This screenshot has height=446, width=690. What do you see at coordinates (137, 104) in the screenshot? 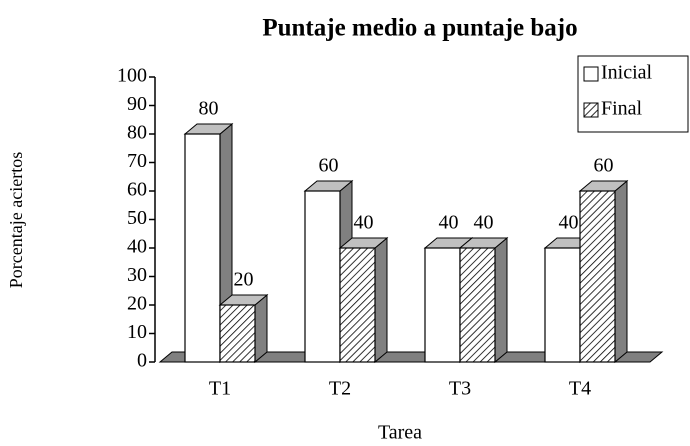
I see `y-tick-label: 90` at bounding box center [137, 104].